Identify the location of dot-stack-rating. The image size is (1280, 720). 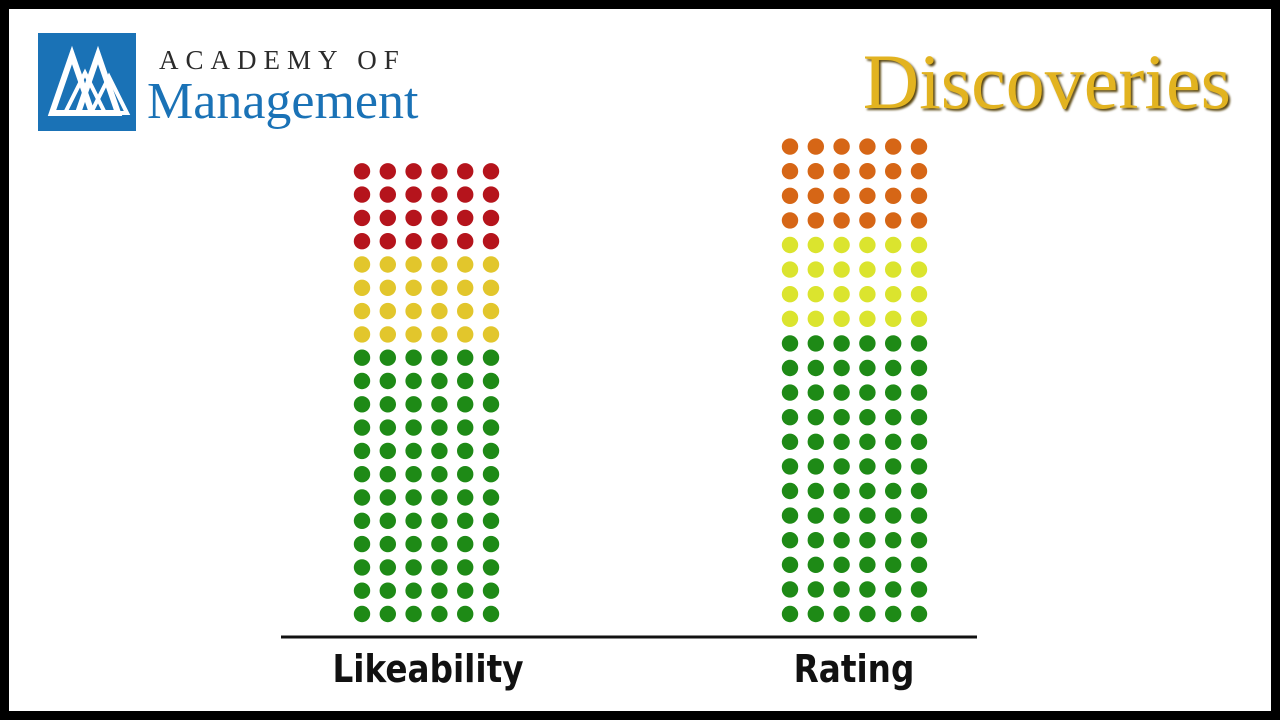
(854, 380).